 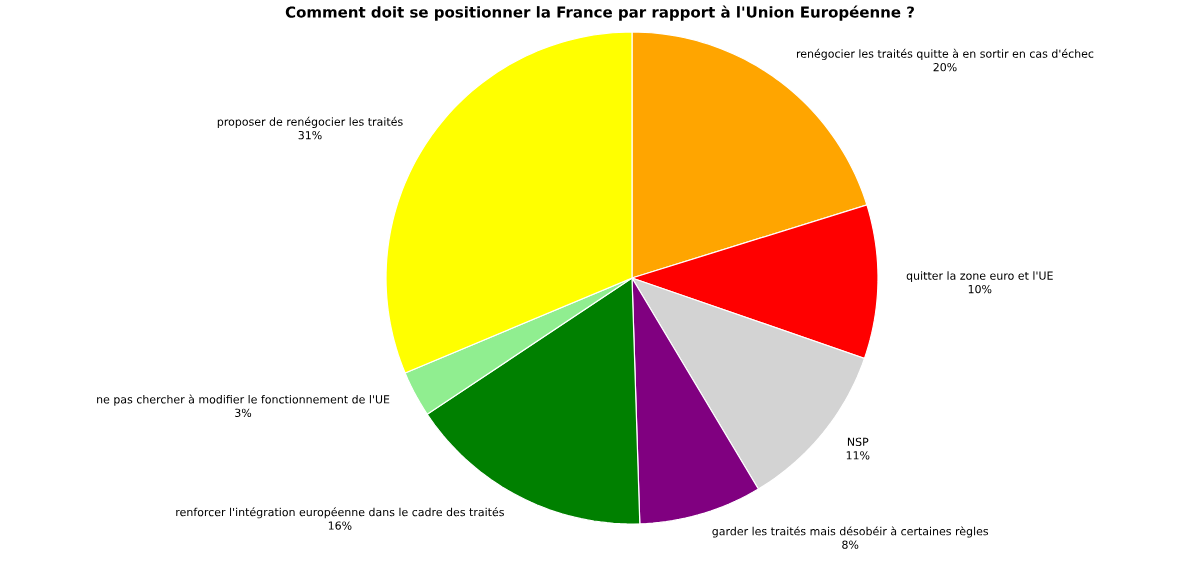 What do you see at coordinates (858, 455) in the screenshot?
I see `data-label: 11%` at bounding box center [858, 455].